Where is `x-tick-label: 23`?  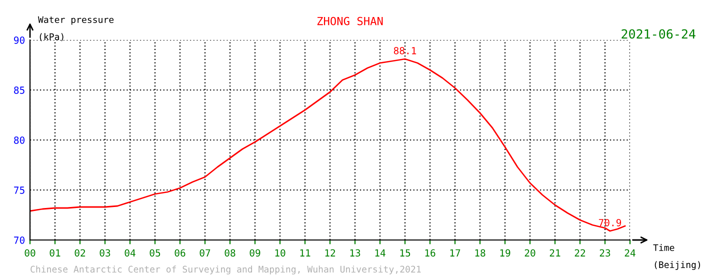 x-tick-label: 23 is located at coordinates (605, 253).